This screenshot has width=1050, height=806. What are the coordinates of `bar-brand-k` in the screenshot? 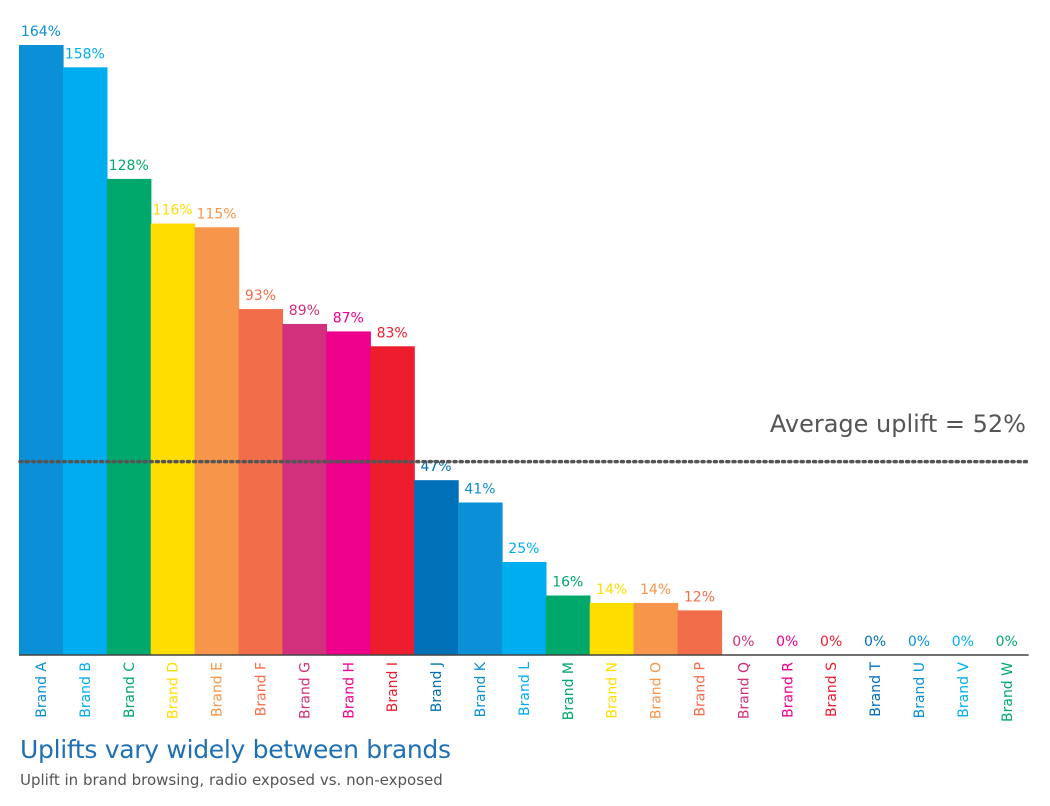 It's located at (480, 578).